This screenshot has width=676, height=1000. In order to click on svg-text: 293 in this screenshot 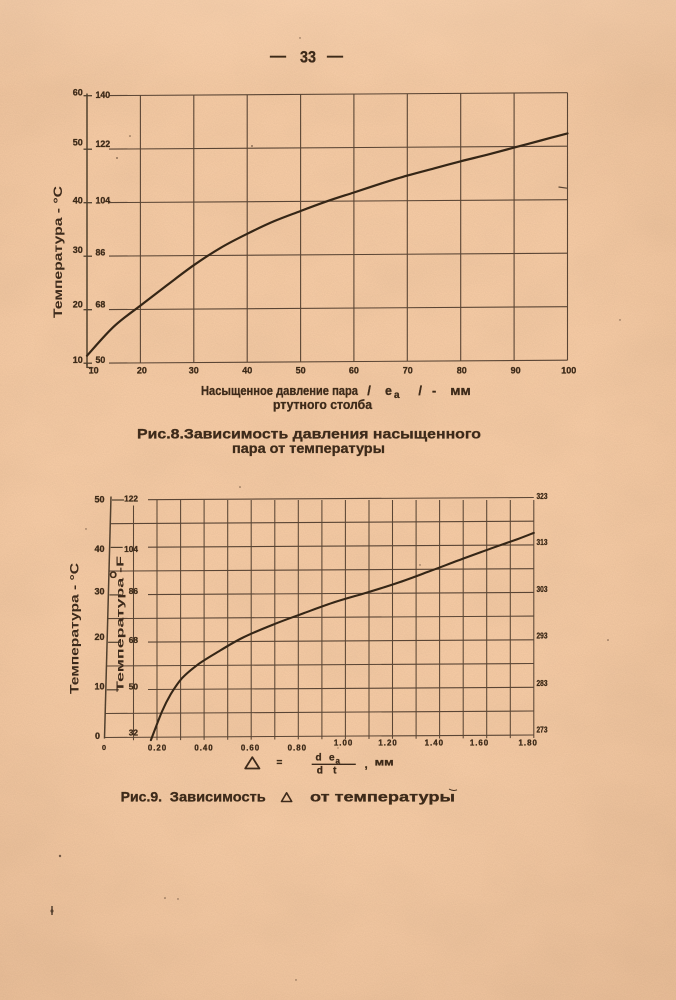, I will do `click(543, 636)`.